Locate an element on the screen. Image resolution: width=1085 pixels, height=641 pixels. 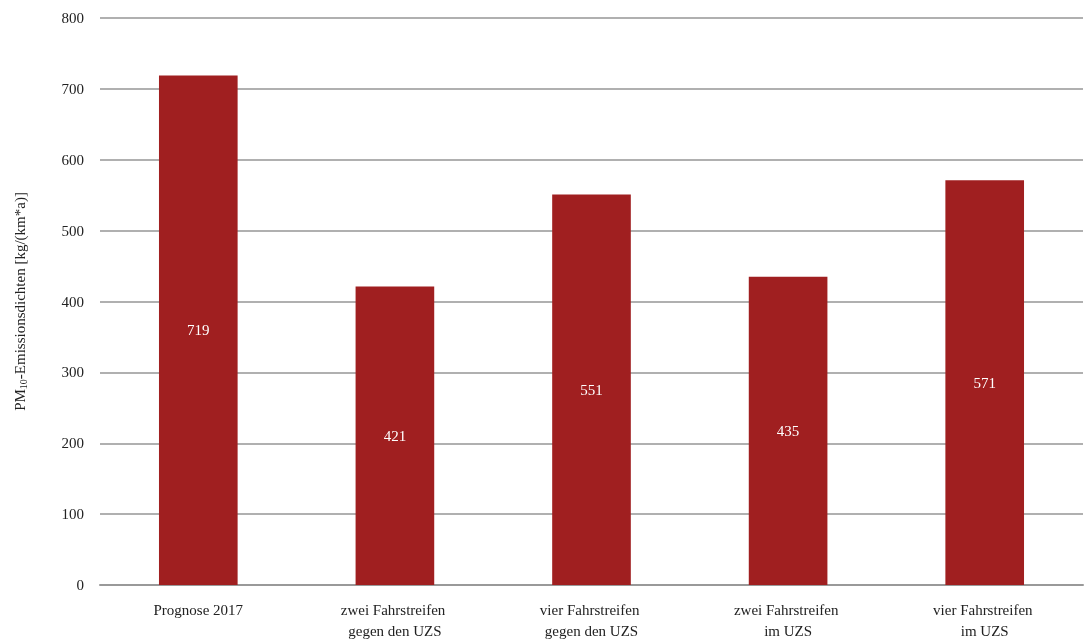
data-label: 551 is located at coordinates (591, 389).